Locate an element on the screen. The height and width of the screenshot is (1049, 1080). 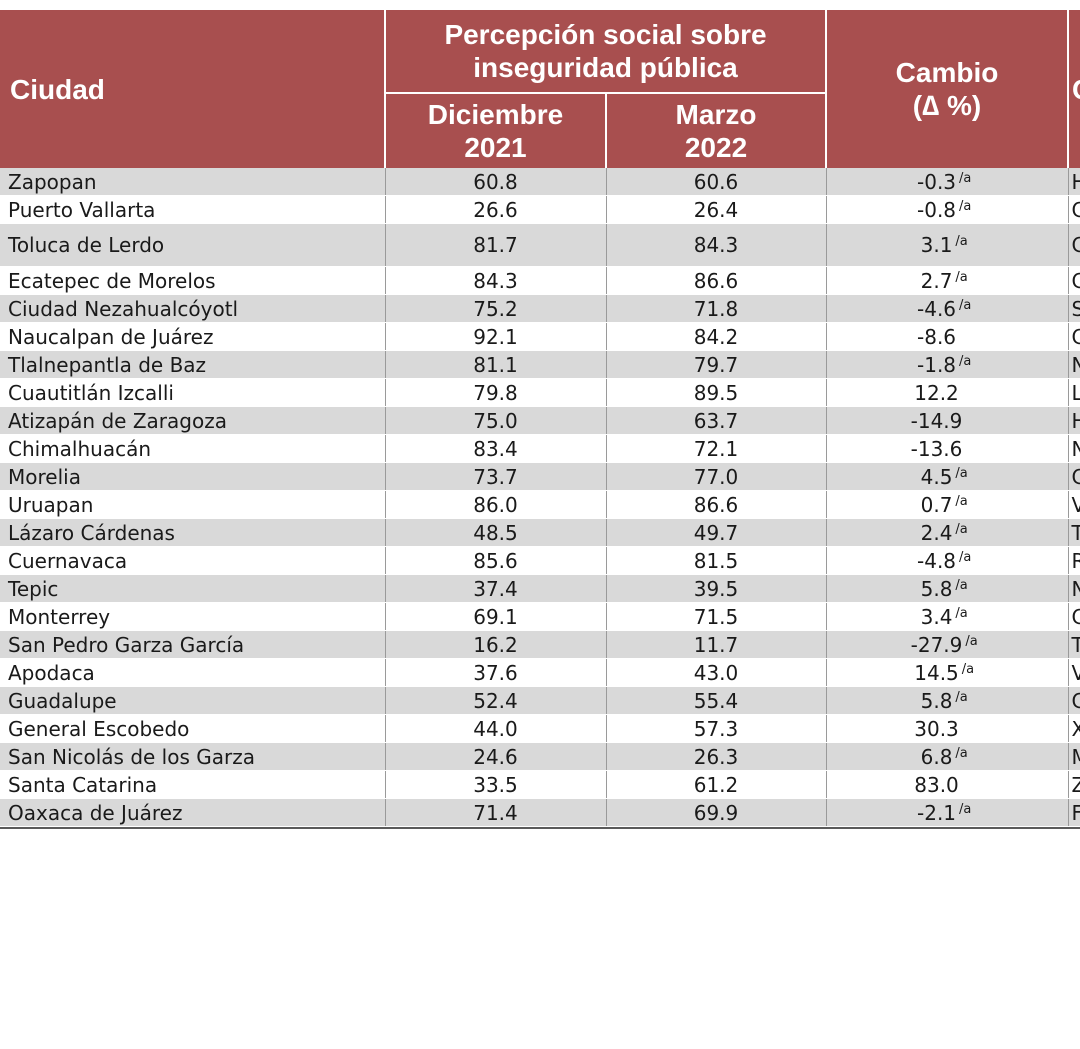
cell-city: Naucalpan de Juárez is located at coordinates (192, 336).